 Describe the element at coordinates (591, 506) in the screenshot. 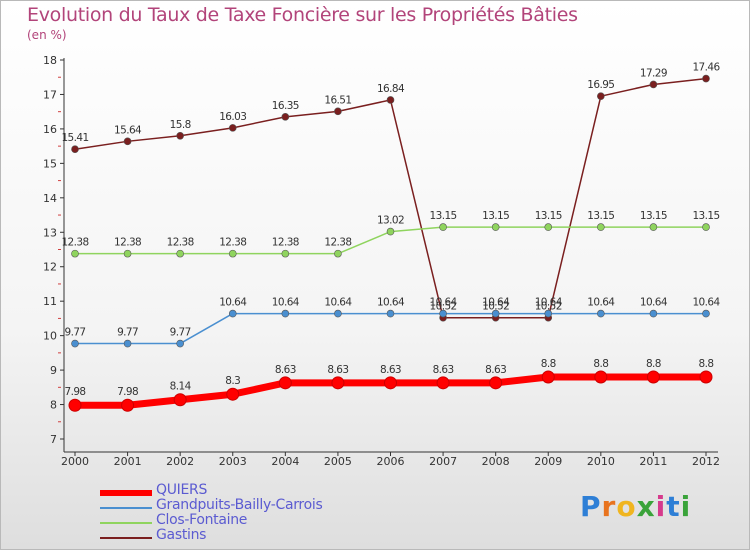

I see `logo-letter: P` at that location.